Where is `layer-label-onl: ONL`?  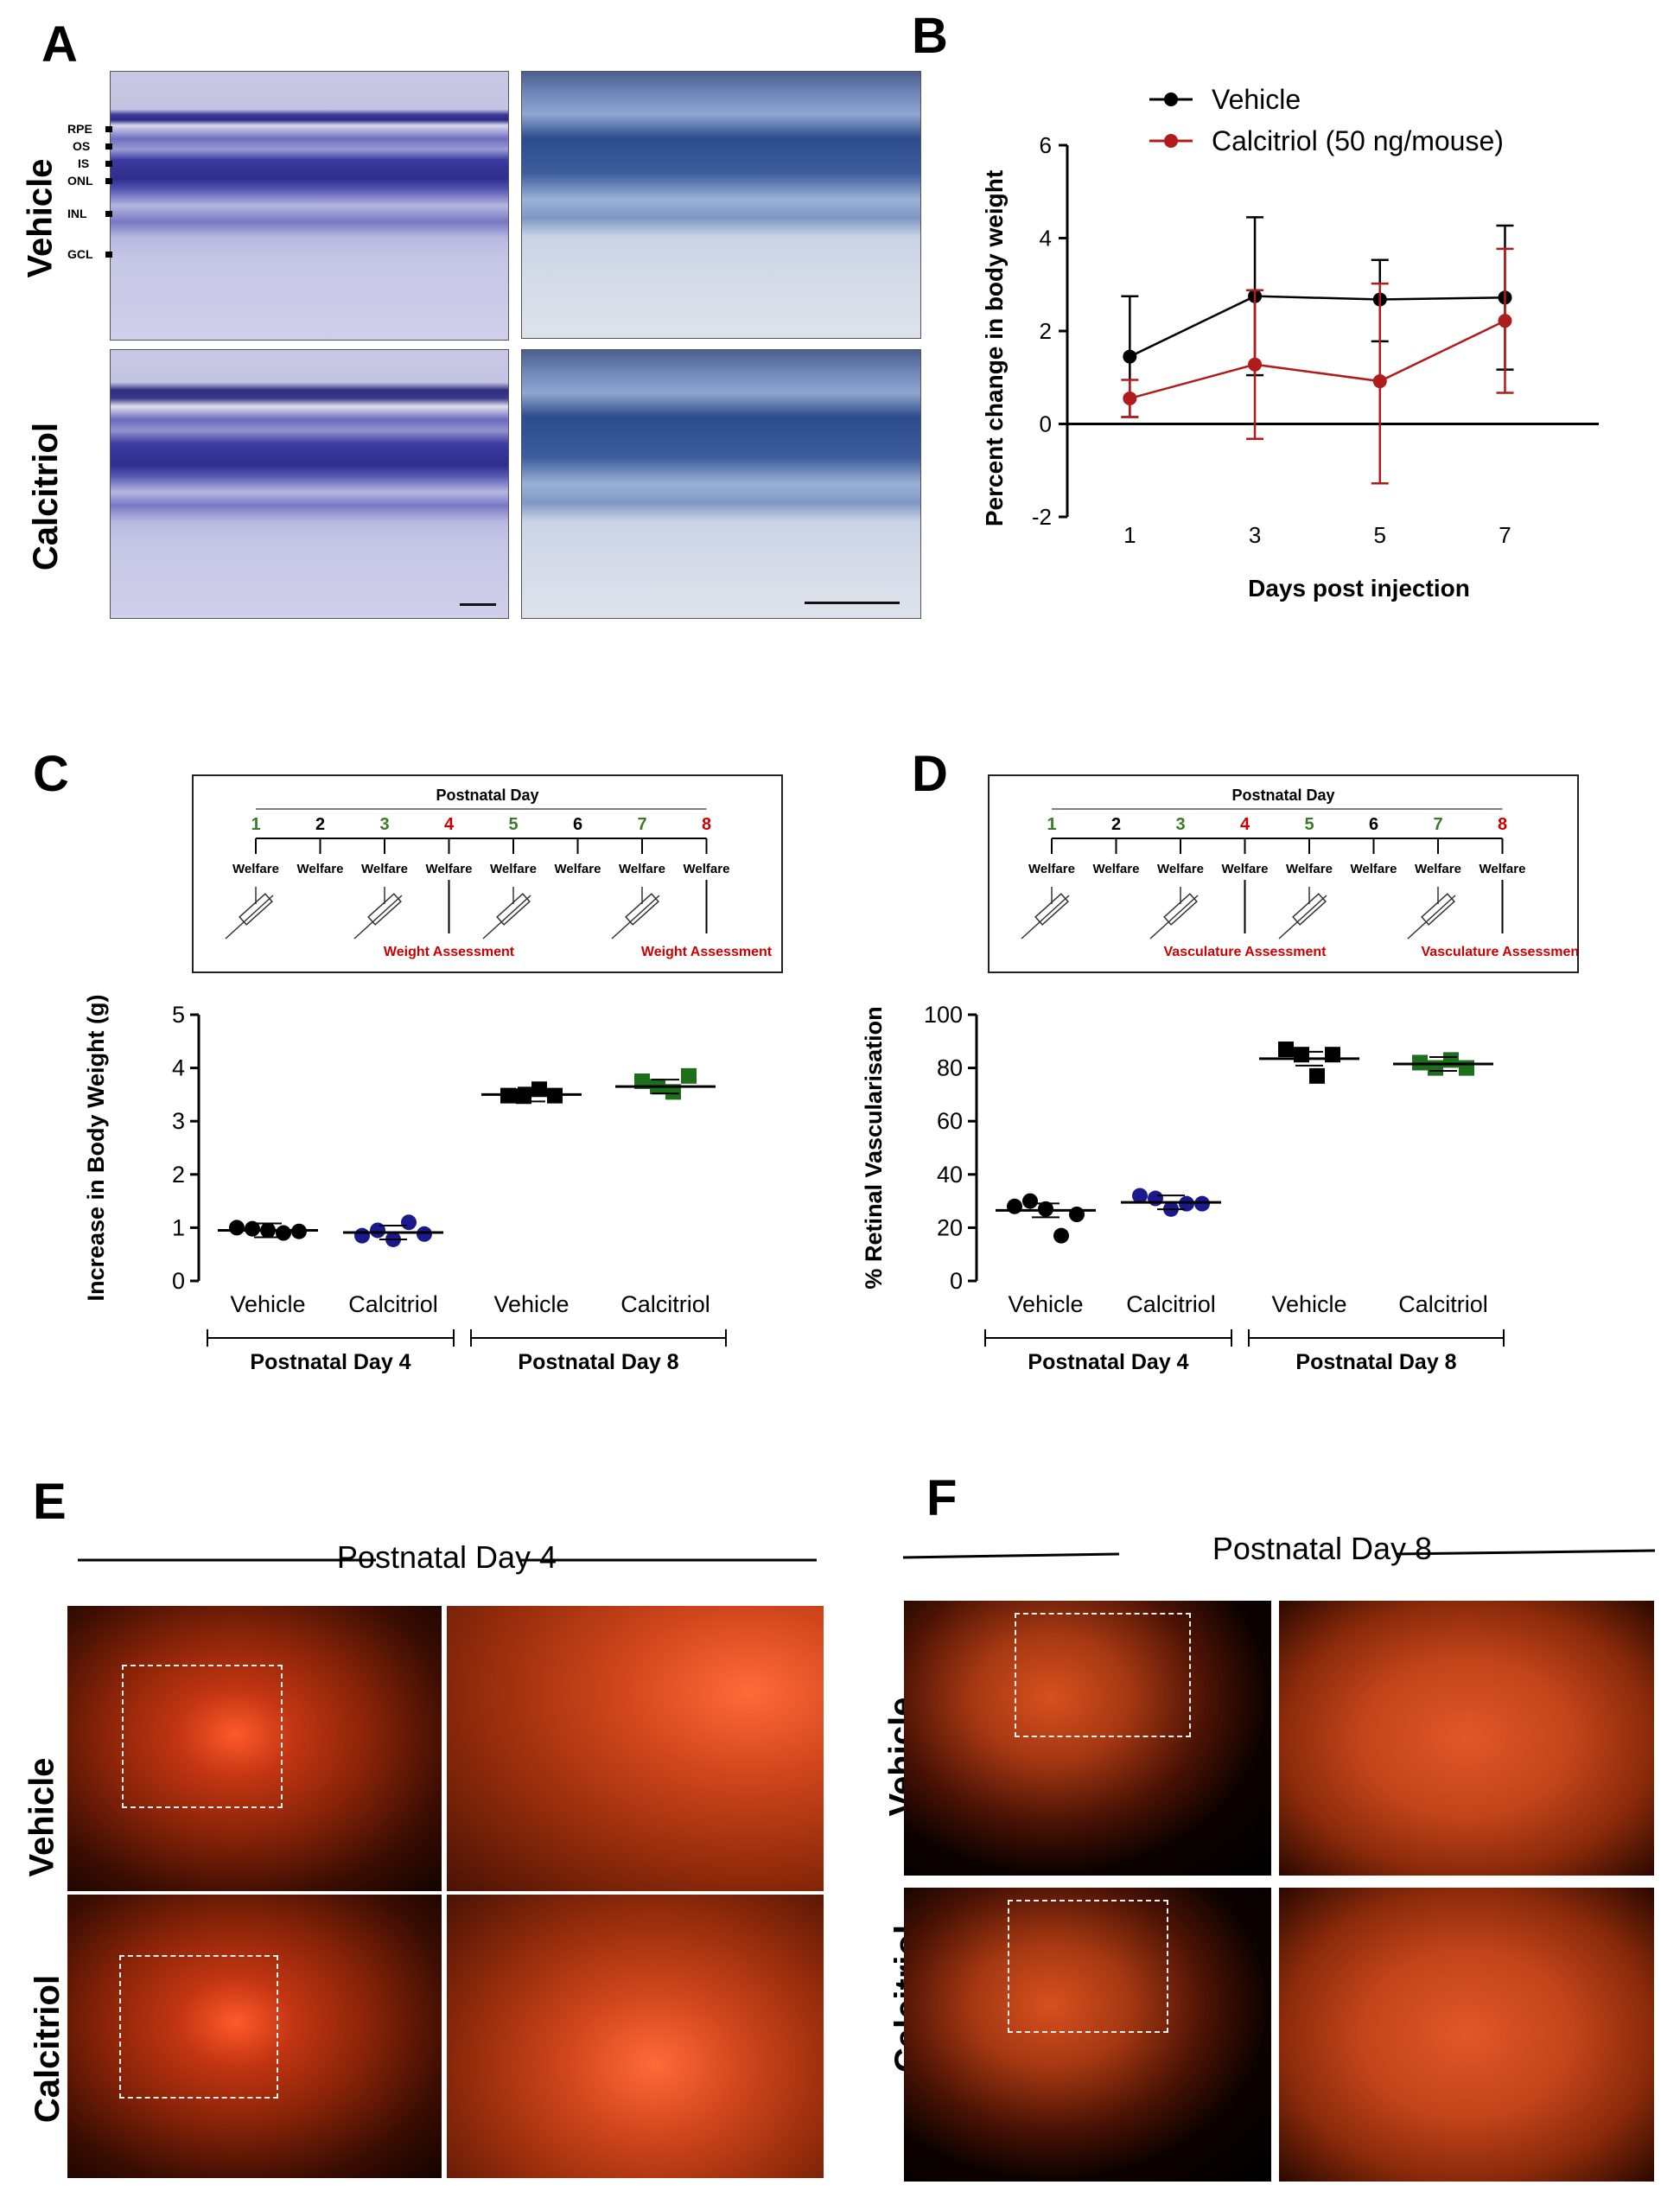
layer-label-onl: ONL is located at coordinates (80, 181).